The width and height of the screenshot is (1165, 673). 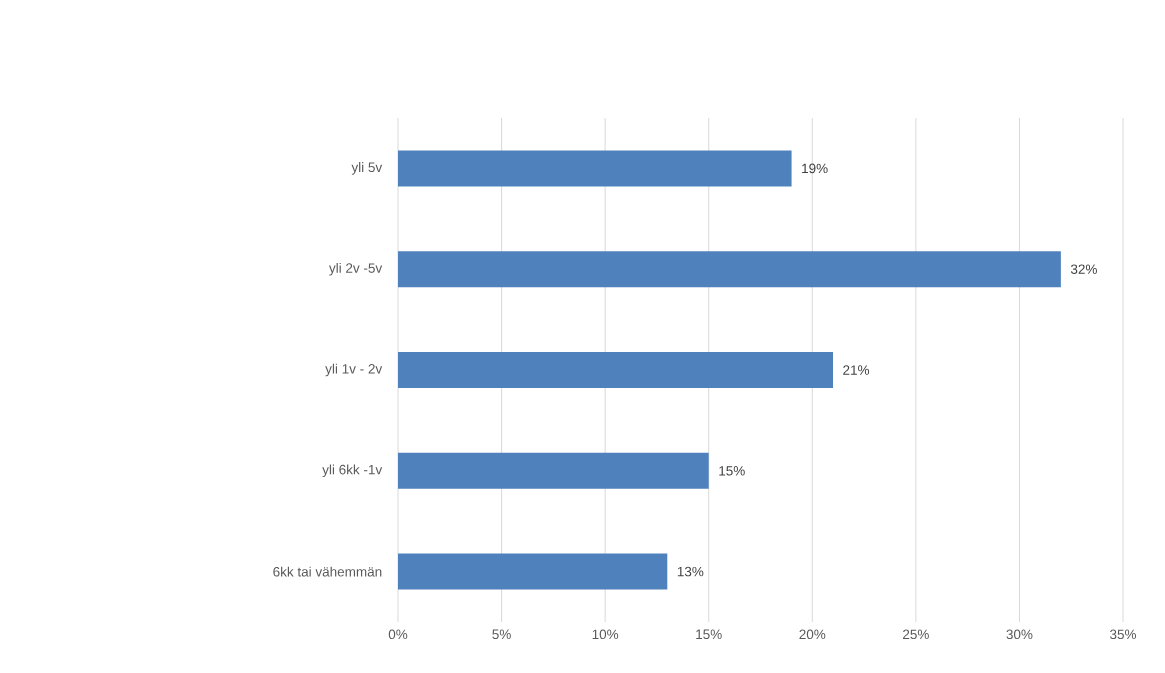 I want to click on y-tick-label: yli 6kk -1v, so click(x=352, y=471).